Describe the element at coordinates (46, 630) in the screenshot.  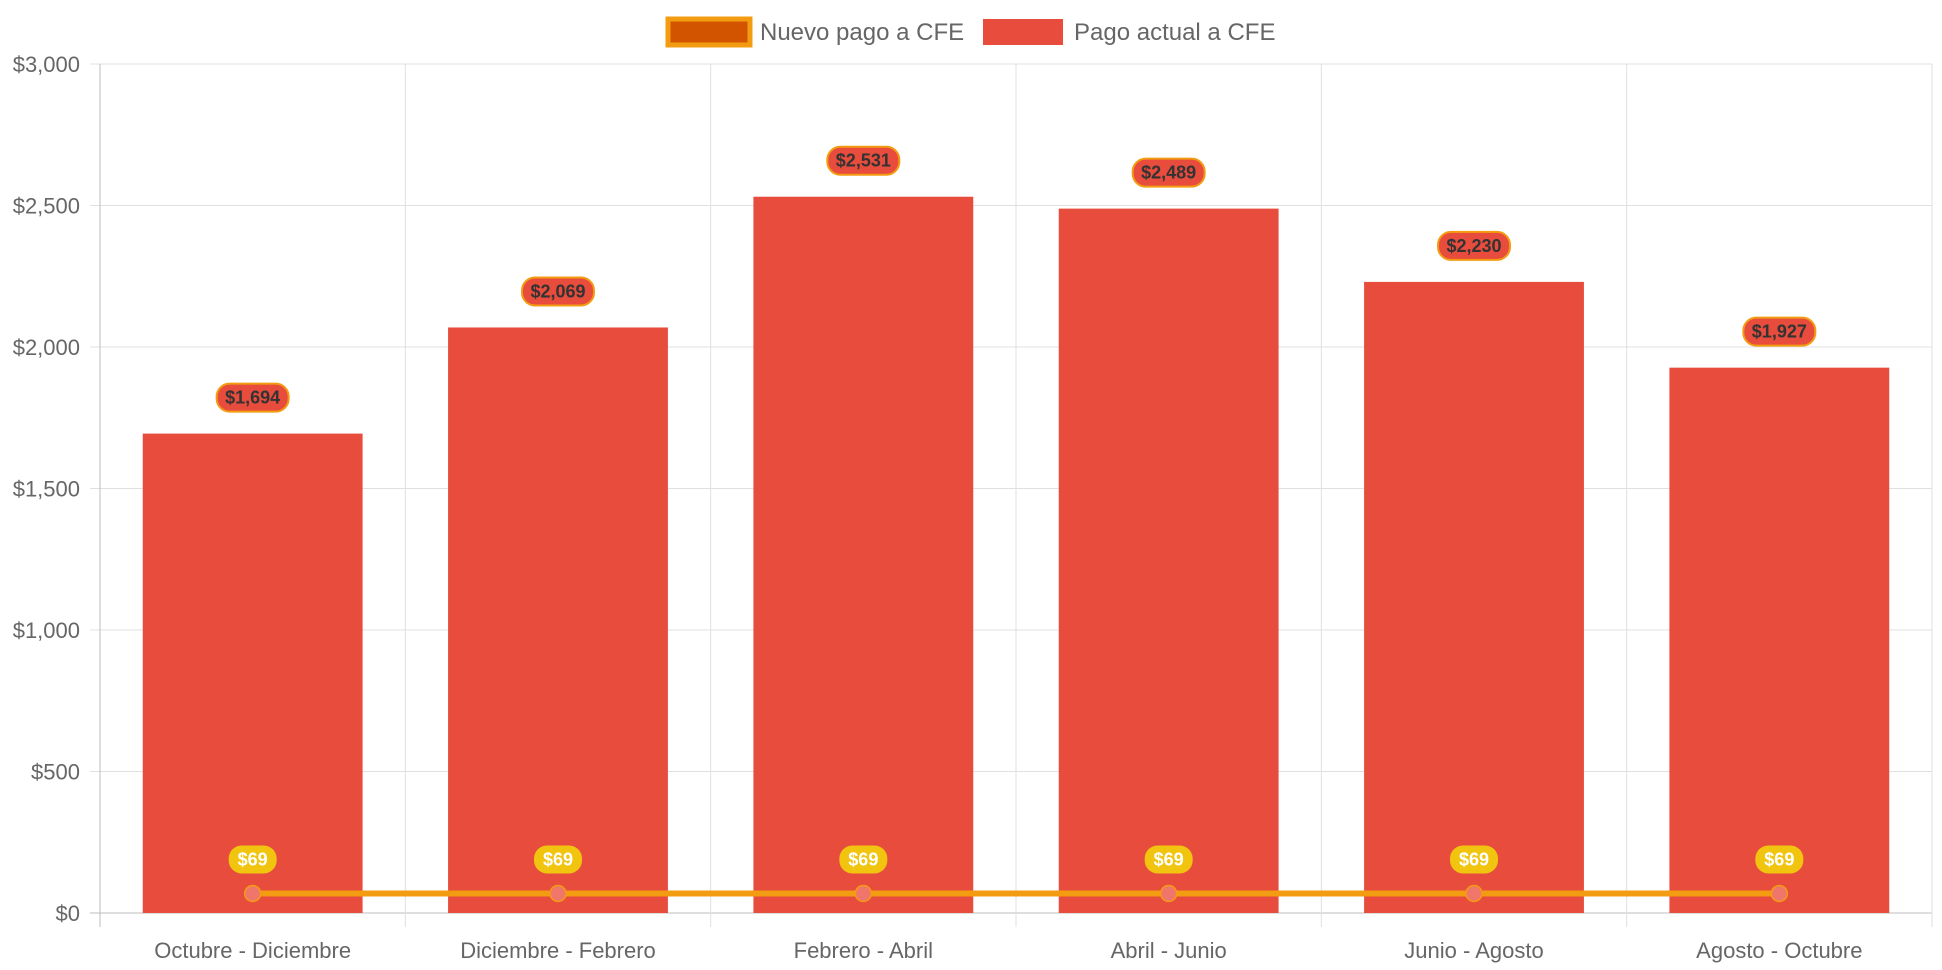
I see `y-tick-label: $1,000` at that location.